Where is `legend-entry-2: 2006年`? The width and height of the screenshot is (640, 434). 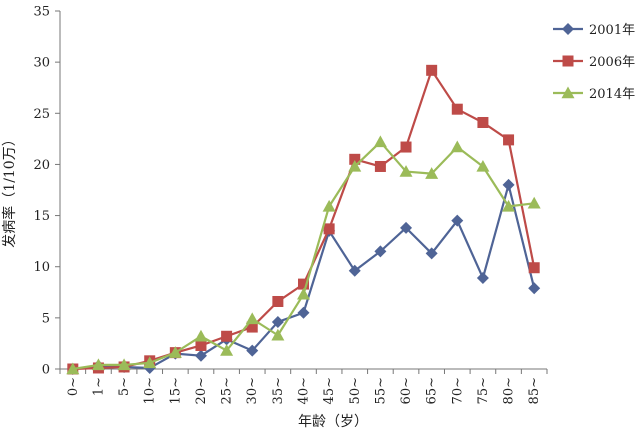
legend-entry-2: 2006年 is located at coordinates (594, 62).